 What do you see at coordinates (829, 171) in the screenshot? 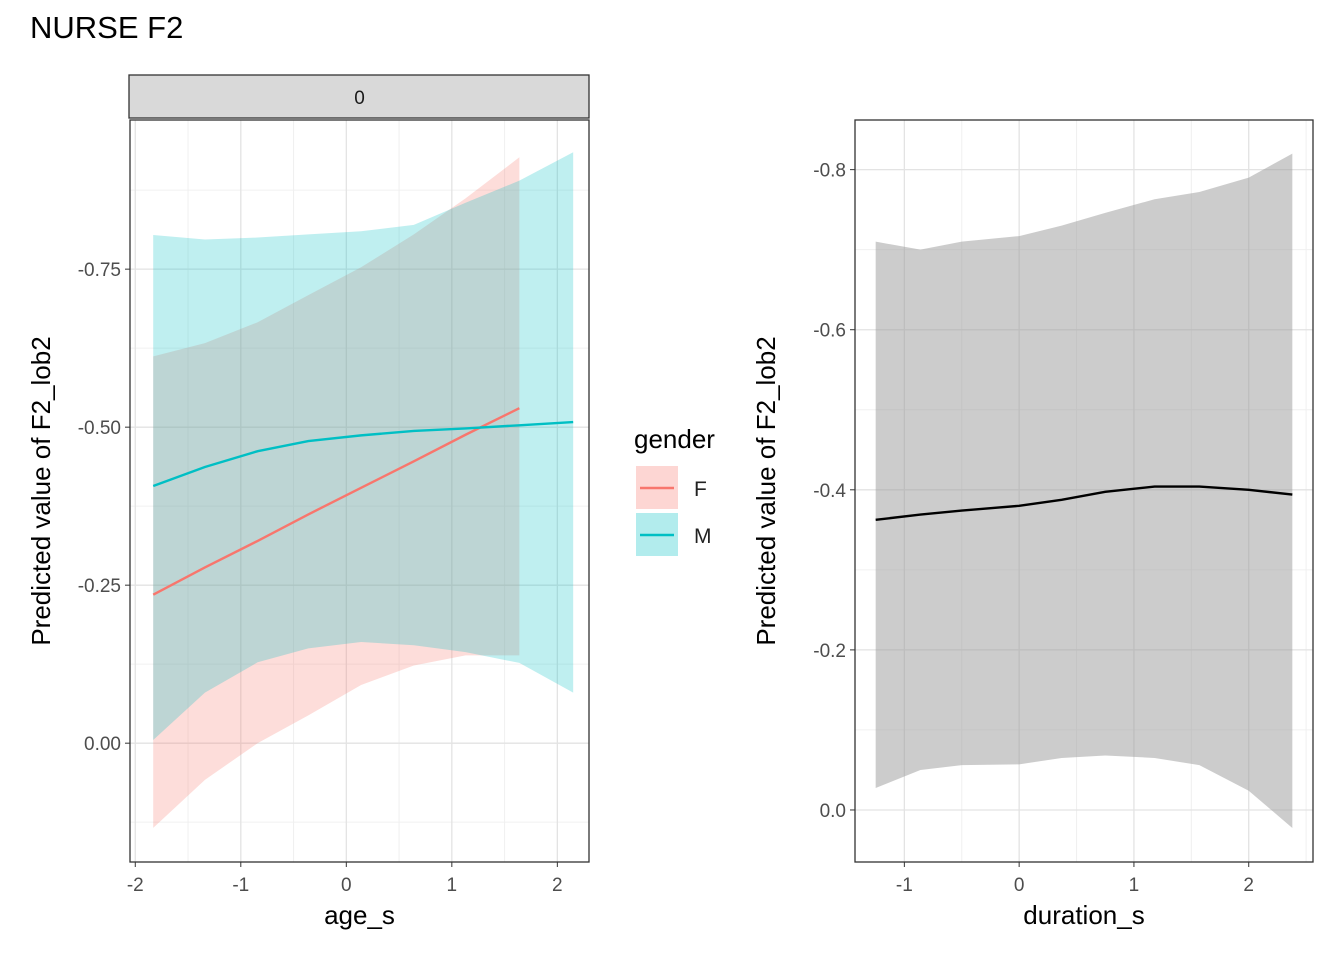
I see `y-tick-label: -0.8` at bounding box center [829, 171].